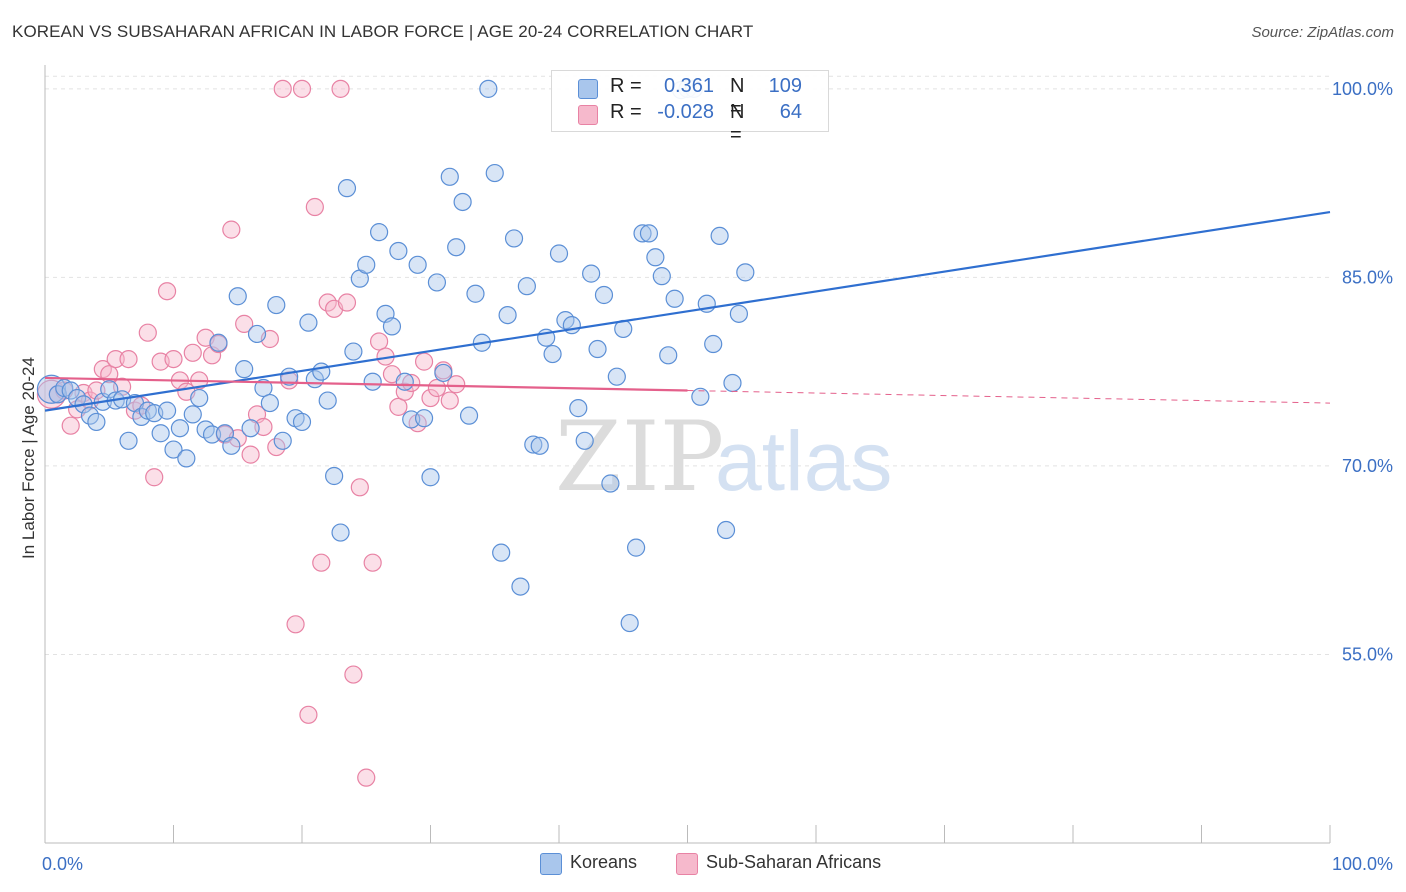 The width and height of the screenshot is (1406, 892). Describe the element at coordinates (639, 457) in the screenshot. I see `watermark-zip: ZIP` at that location.